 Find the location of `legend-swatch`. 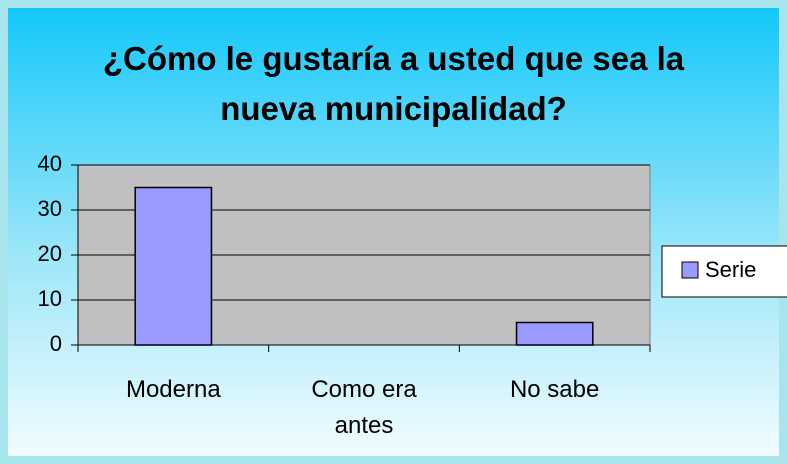

legend-swatch is located at coordinates (690, 270).